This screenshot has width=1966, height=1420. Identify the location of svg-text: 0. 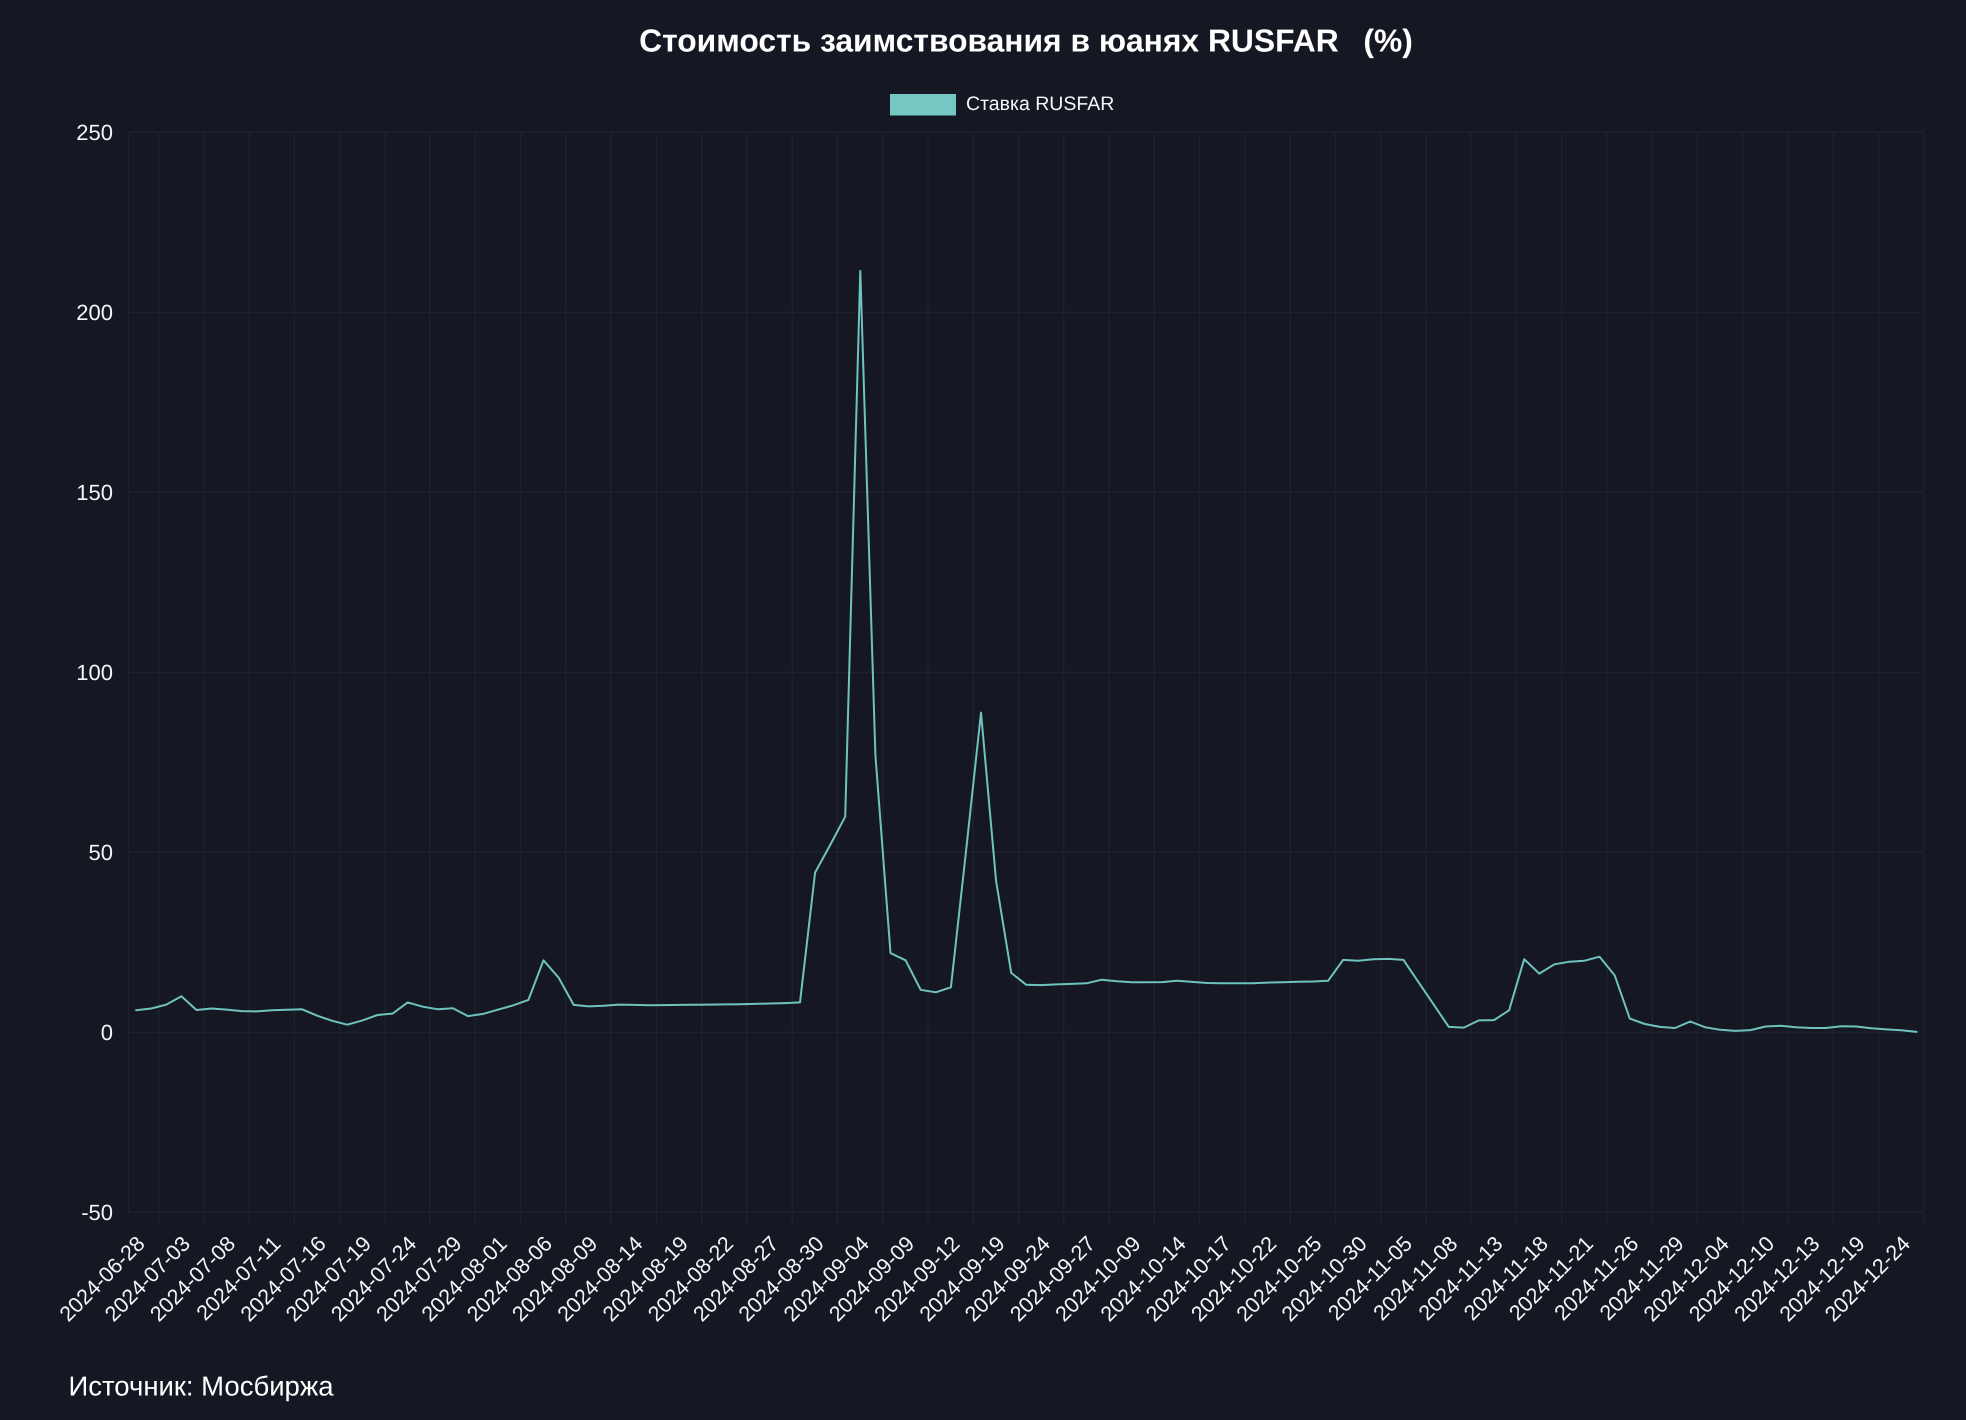
(107, 1032).